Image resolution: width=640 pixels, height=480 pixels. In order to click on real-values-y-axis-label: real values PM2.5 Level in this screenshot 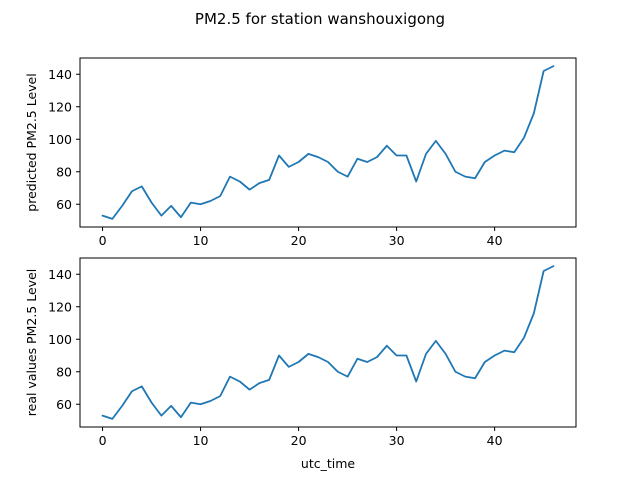, I will do `click(31, 342)`.